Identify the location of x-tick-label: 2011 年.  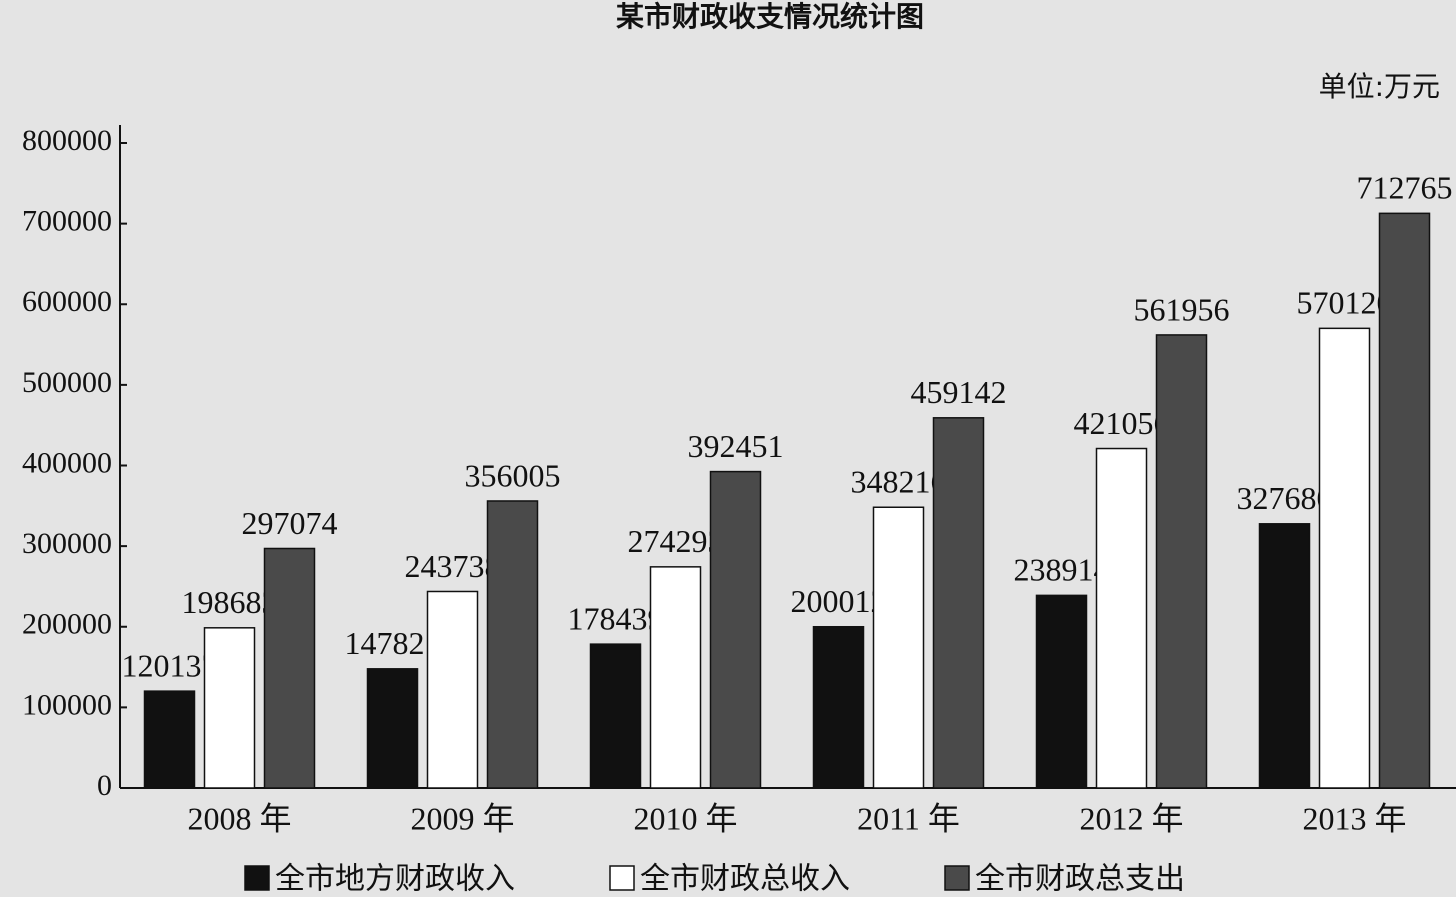
(908, 818).